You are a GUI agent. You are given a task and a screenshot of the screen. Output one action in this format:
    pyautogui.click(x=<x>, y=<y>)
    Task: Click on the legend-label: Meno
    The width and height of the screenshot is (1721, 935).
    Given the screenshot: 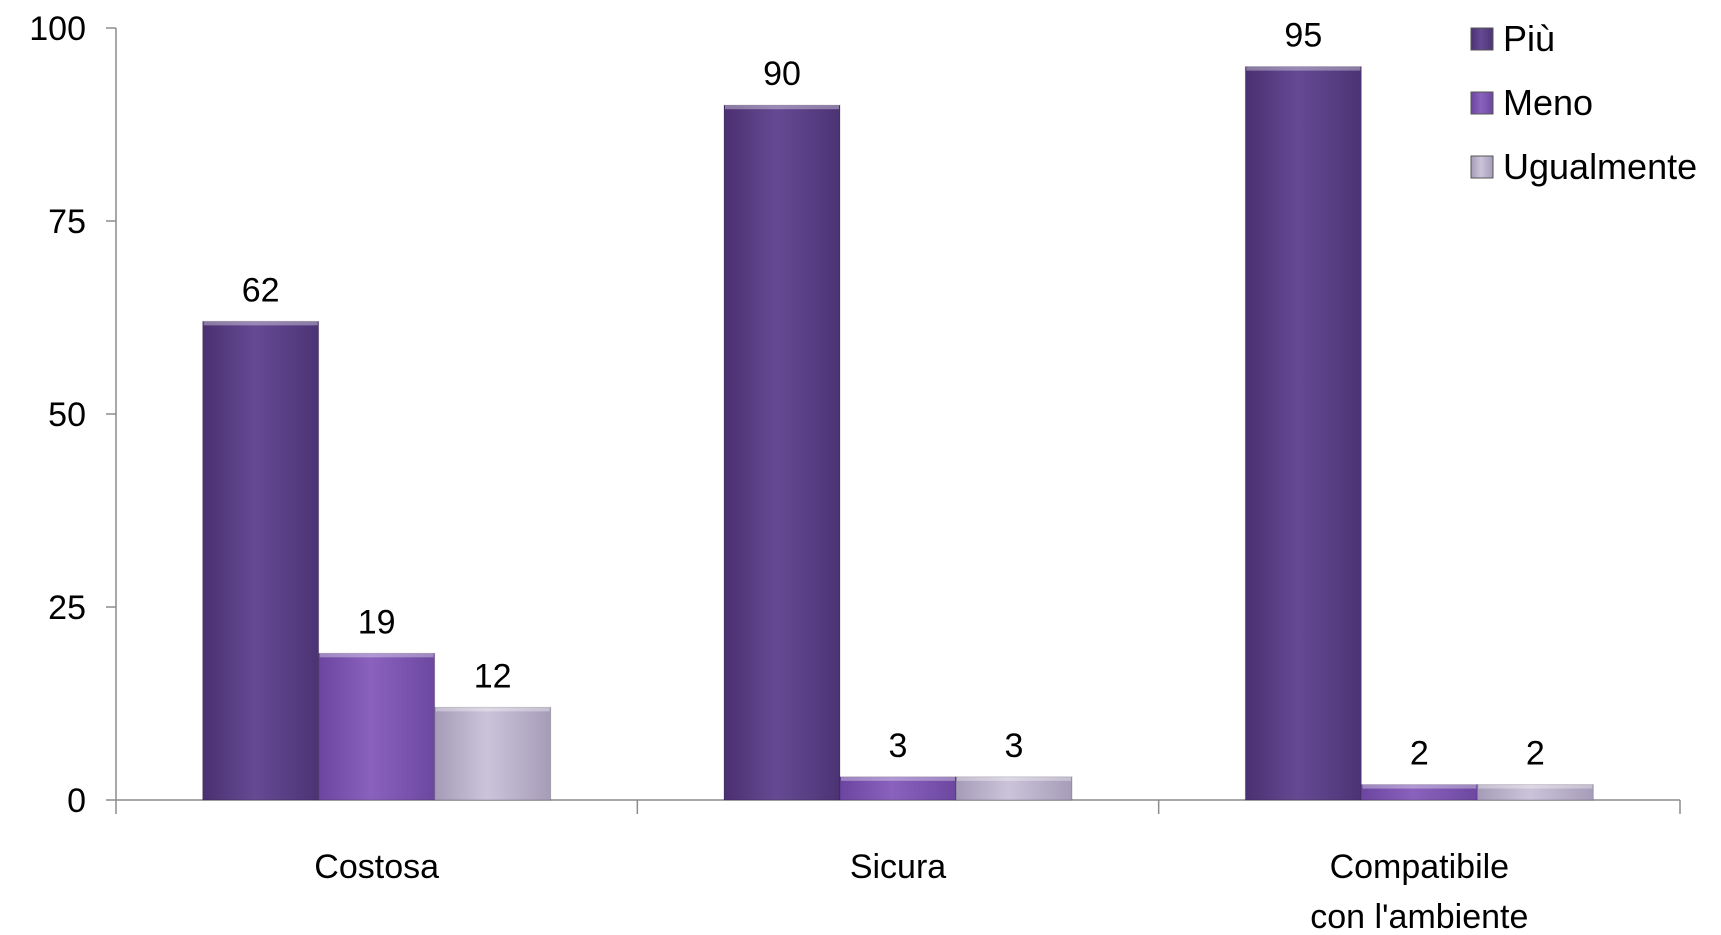 What is the action you would take?
    pyautogui.click(x=1548, y=102)
    